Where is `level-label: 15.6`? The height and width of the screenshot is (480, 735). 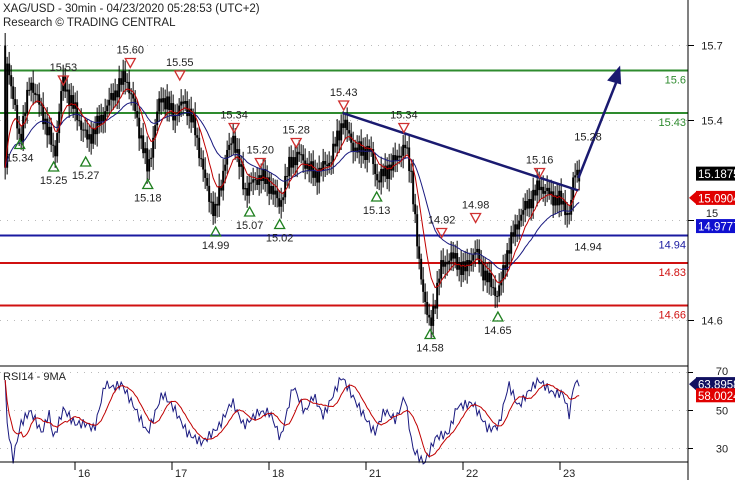 level-label: 15.6 is located at coordinates (675, 81).